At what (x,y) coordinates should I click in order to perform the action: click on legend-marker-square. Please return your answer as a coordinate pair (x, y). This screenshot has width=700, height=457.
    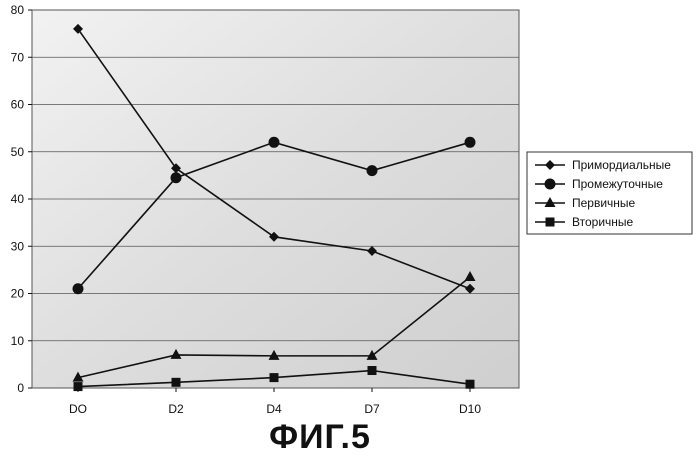
    Looking at the image, I should click on (550, 222).